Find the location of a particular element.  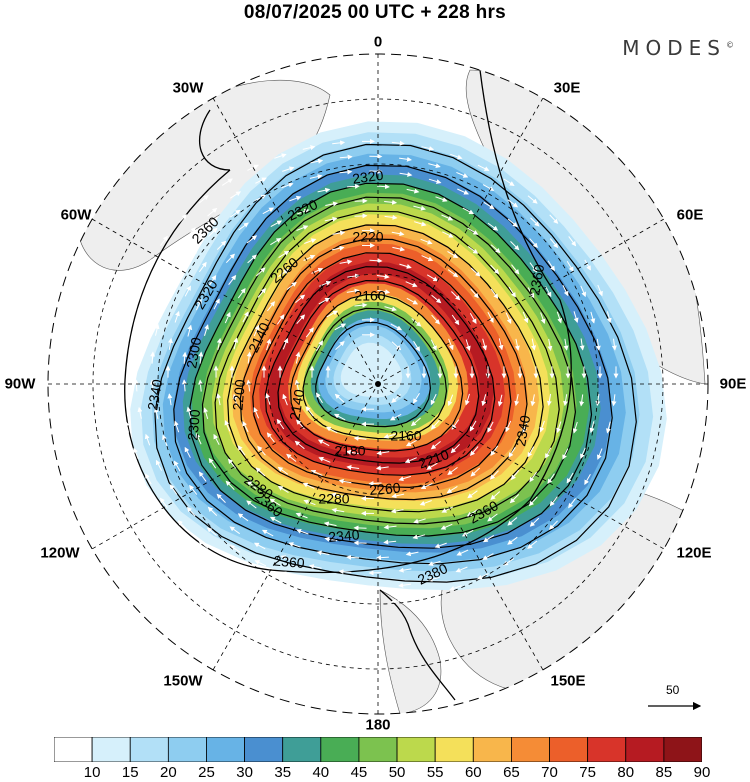

height-contour-ridge is located at coordinates (215, 140).